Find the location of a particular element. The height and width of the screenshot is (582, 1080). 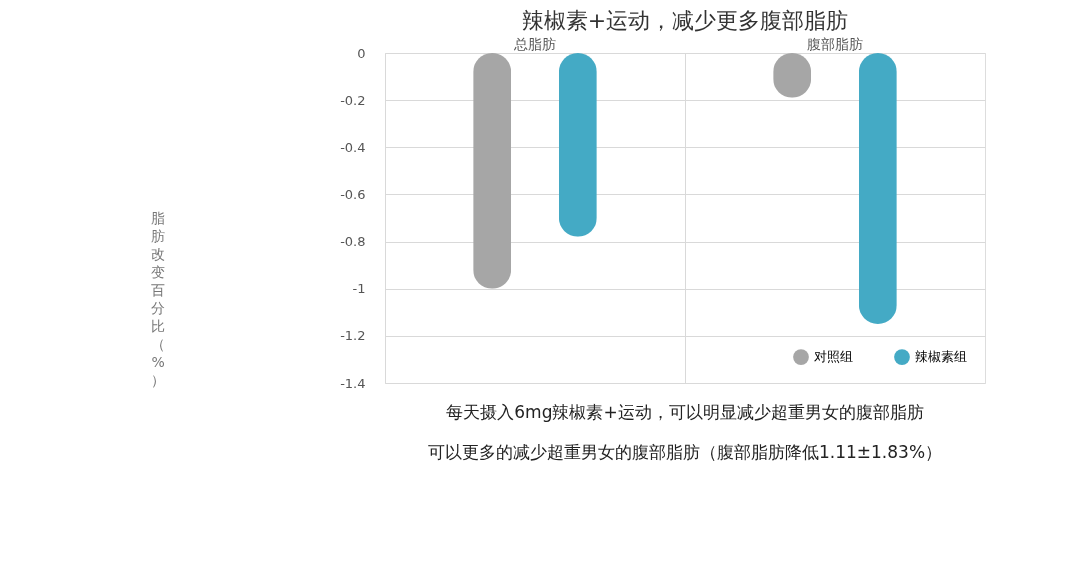

legend-label: 辣椒素组 is located at coordinates (941, 357).